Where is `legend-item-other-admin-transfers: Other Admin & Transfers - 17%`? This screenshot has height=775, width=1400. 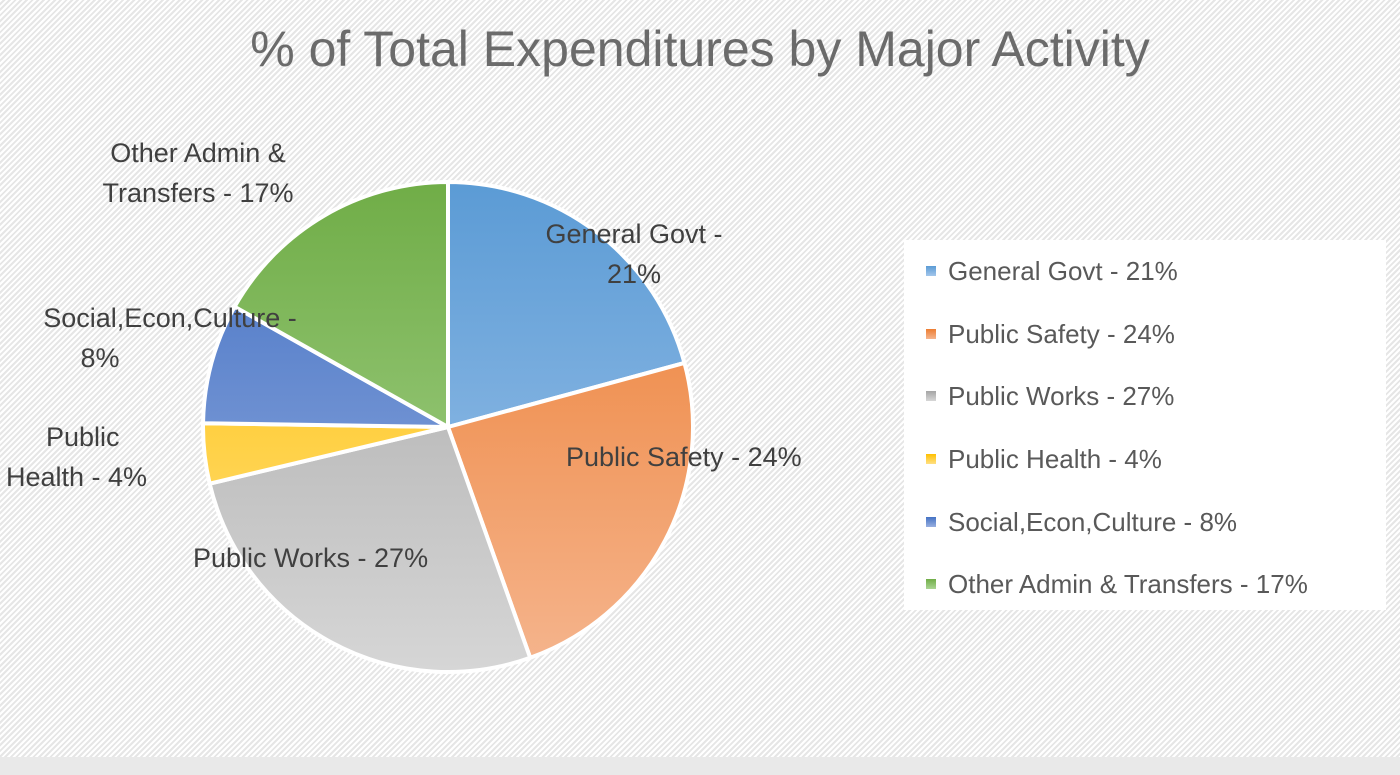 legend-item-other-admin-transfers: Other Admin & Transfers - 17% is located at coordinates (1117, 584).